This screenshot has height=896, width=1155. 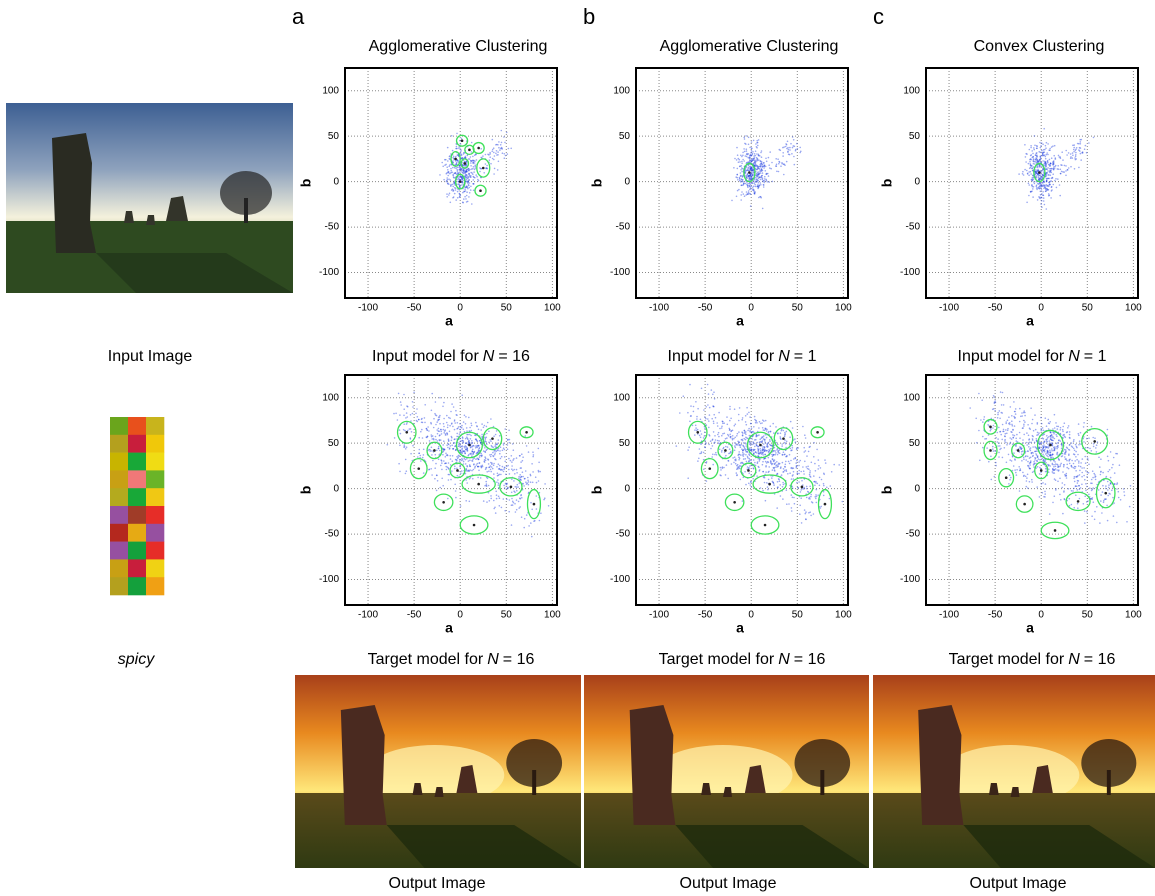 I want to click on x-tick-label: 0, so click(x=1041, y=308).